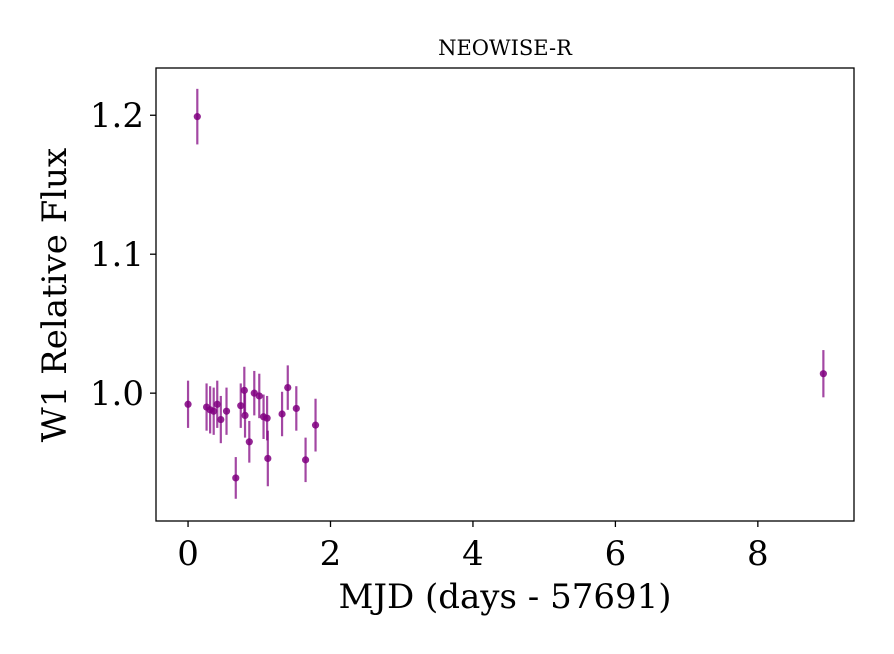 The width and height of the screenshot is (894, 654). Describe the element at coordinates (473, 554) in the screenshot. I see `x-tick-label: 4` at that location.